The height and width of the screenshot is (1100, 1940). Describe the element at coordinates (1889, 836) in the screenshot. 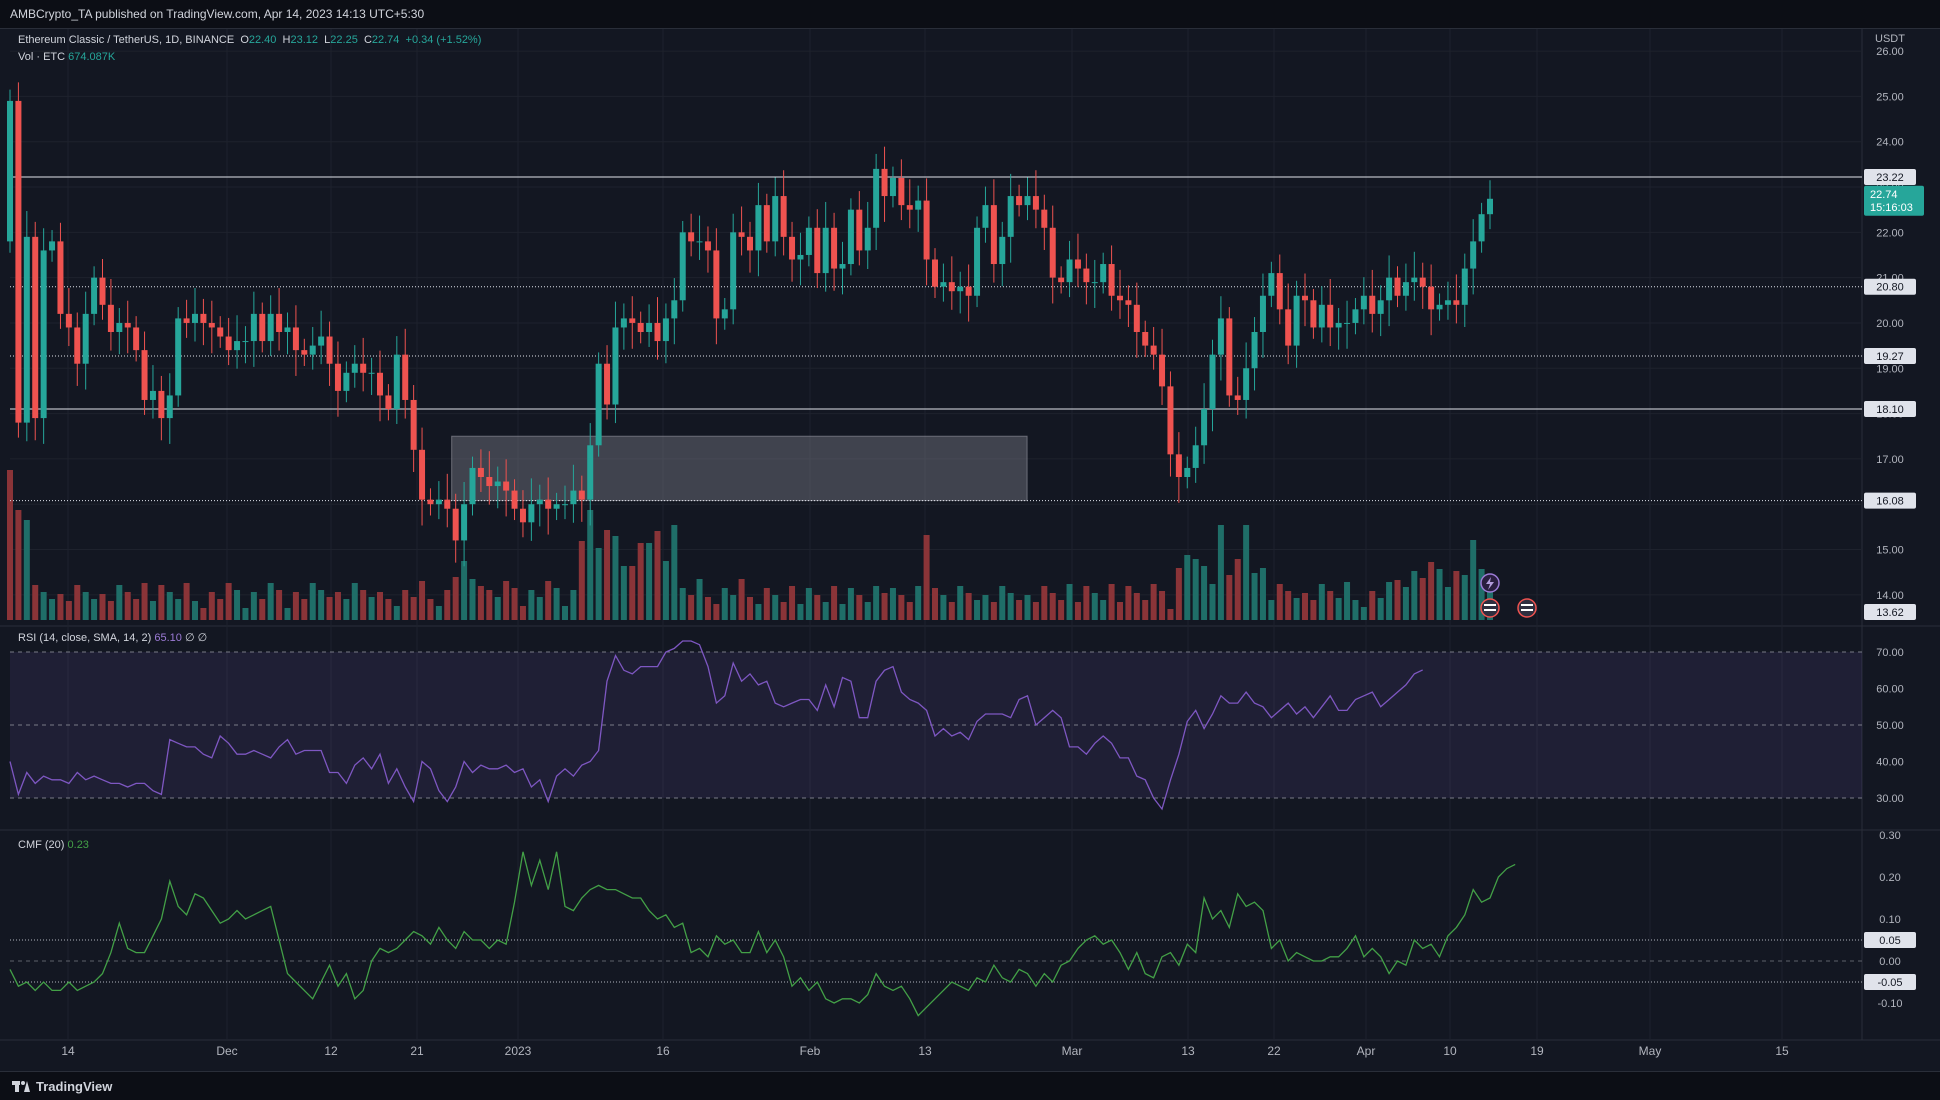

I see `cmf-tick-label: 0.30` at that location.